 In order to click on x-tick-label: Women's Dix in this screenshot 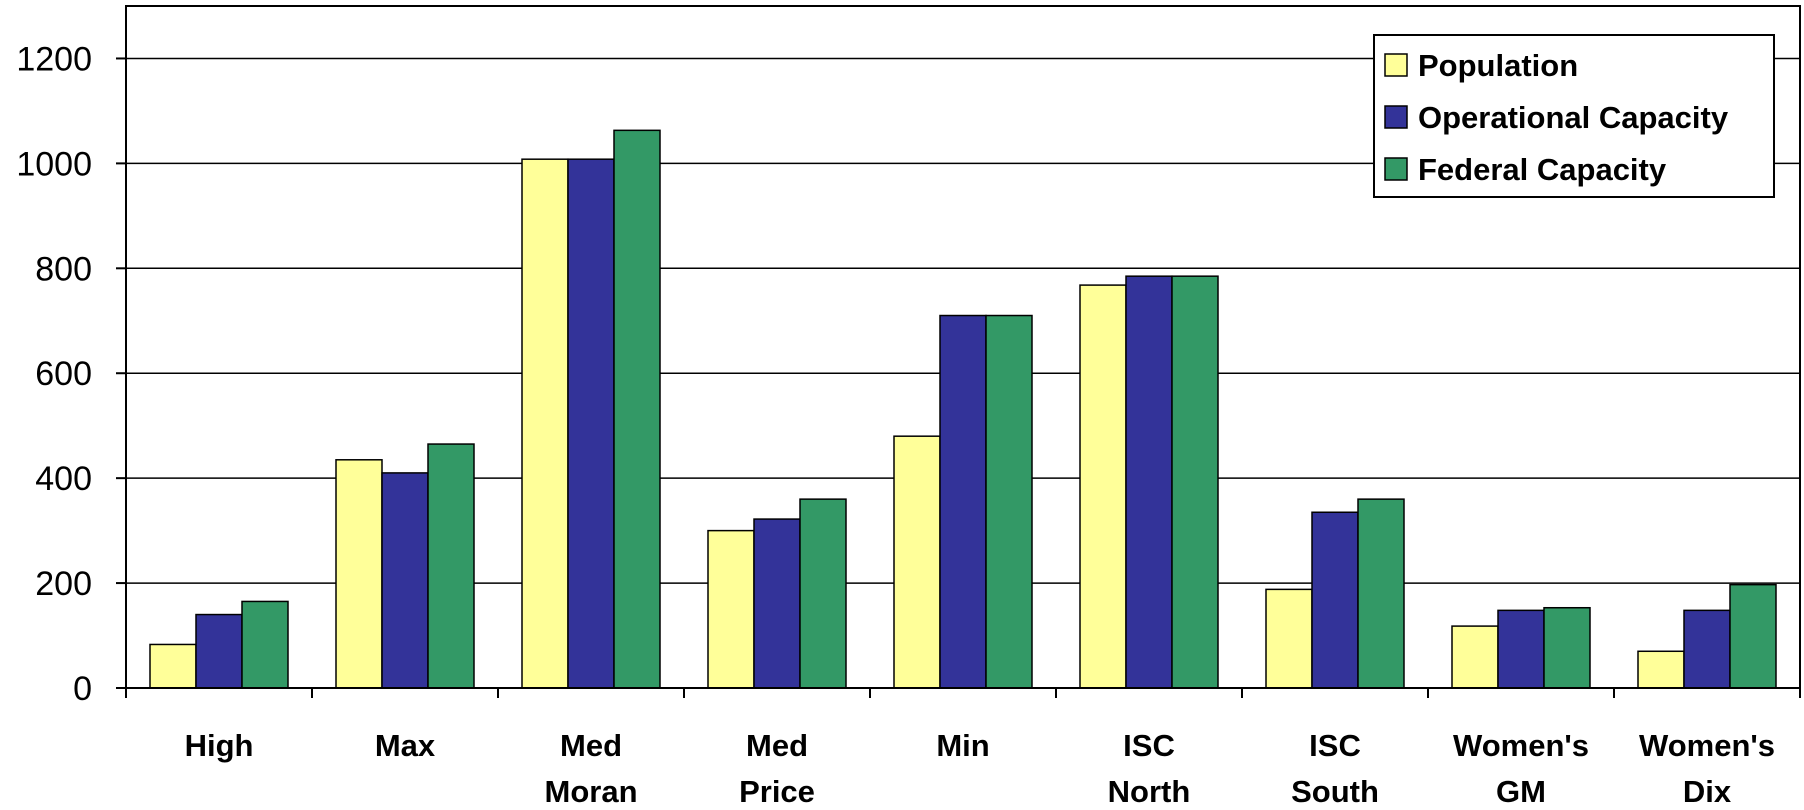, I will do `click(1707, 768)`.